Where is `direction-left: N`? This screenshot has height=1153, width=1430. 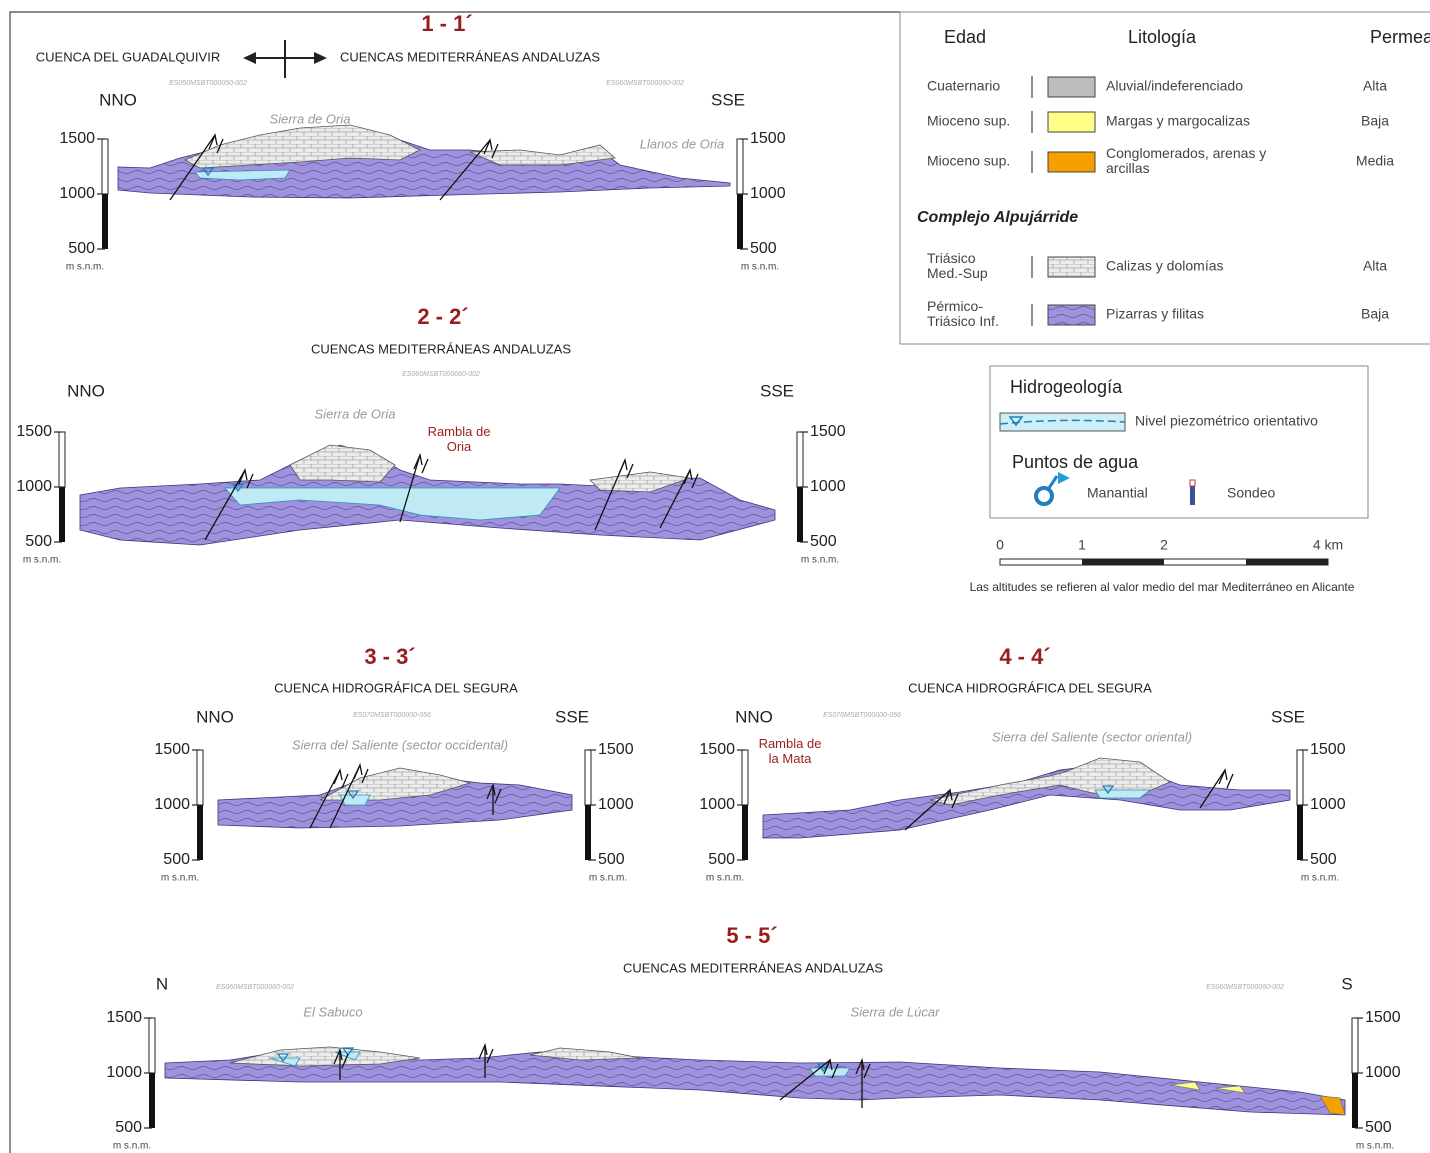
direction-left: N is located at coordinates (162, 983).